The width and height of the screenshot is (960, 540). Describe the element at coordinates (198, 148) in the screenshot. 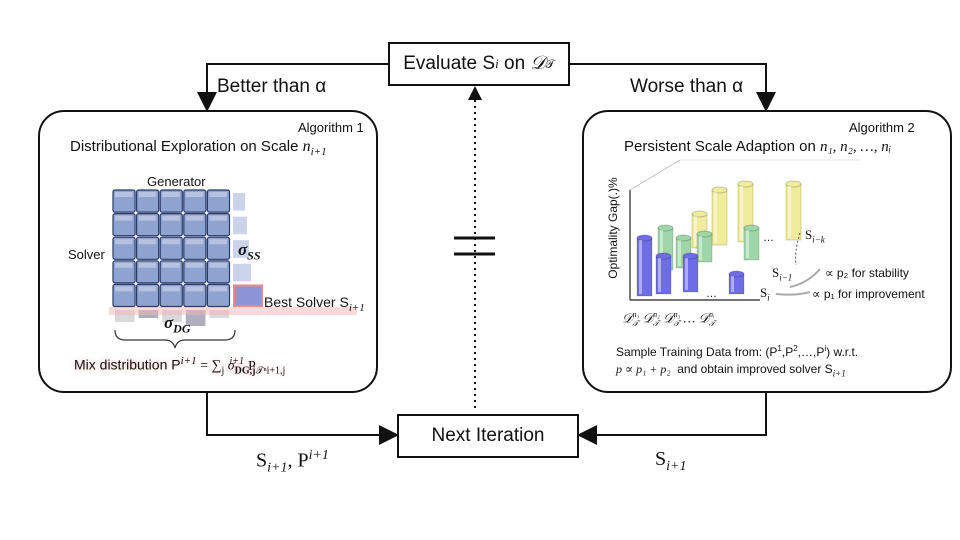

I see `algorithm-1-title: Distributional Exploration on Scale ni+1` at that location.